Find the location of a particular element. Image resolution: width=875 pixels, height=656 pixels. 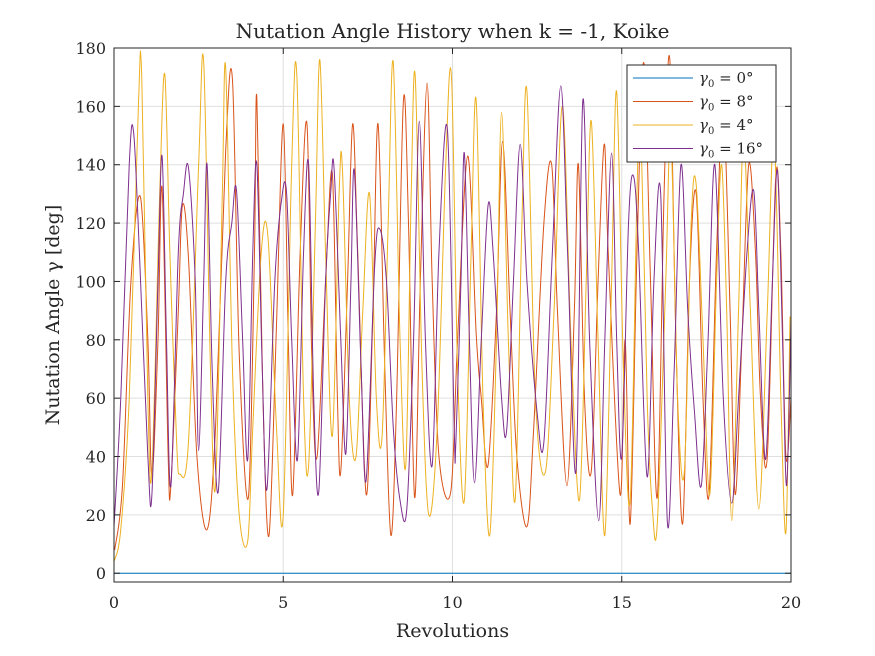

y-tick-label: 0 is located at coordinates (101, 573).